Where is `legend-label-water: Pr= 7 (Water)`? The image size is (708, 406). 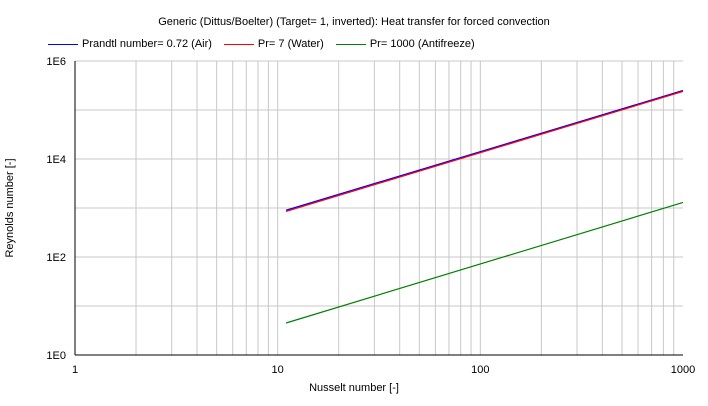 legend-label-water: Pr= 7 (Water) is located at coordinates (290, 44).